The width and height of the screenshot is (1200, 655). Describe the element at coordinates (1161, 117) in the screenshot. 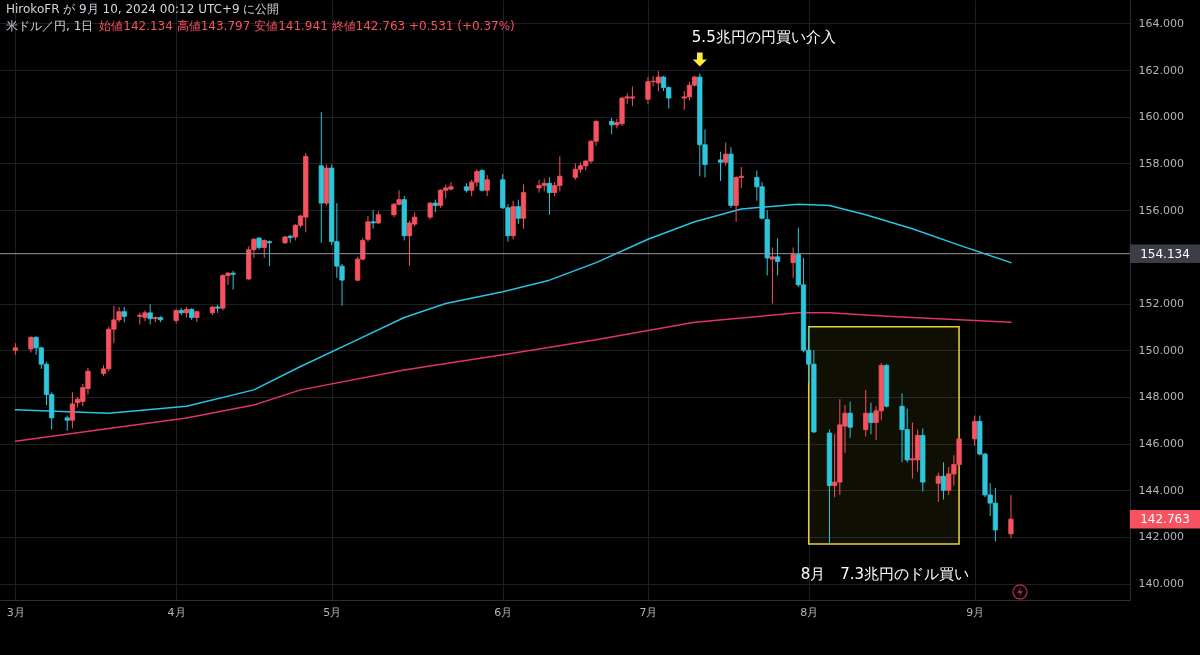

I see `y-tick-label: 160.000` at that location.